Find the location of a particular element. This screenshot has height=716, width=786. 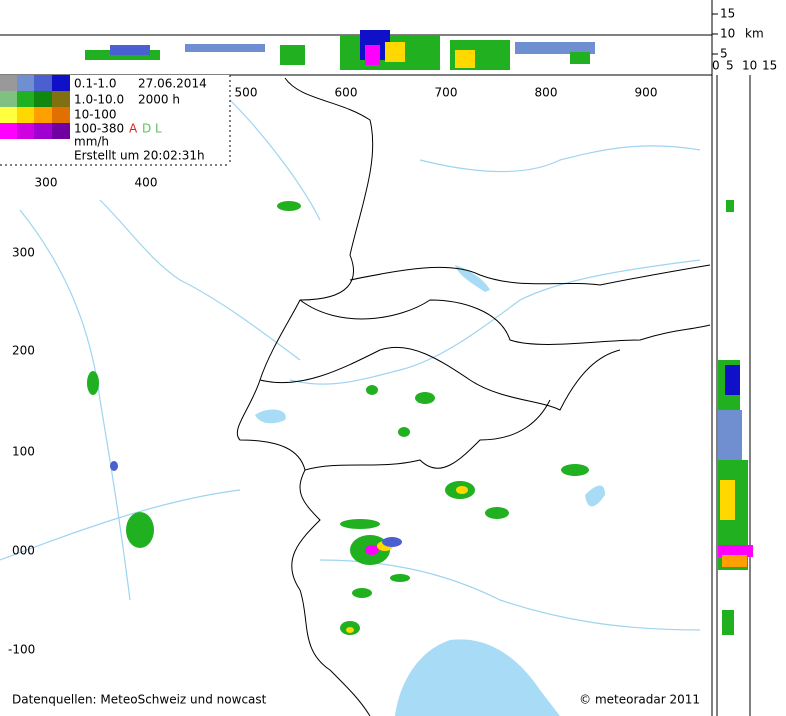

footer-sources: Datenquellen: MeteoSchweiz und nowcast is located at coordinates (139, 700).